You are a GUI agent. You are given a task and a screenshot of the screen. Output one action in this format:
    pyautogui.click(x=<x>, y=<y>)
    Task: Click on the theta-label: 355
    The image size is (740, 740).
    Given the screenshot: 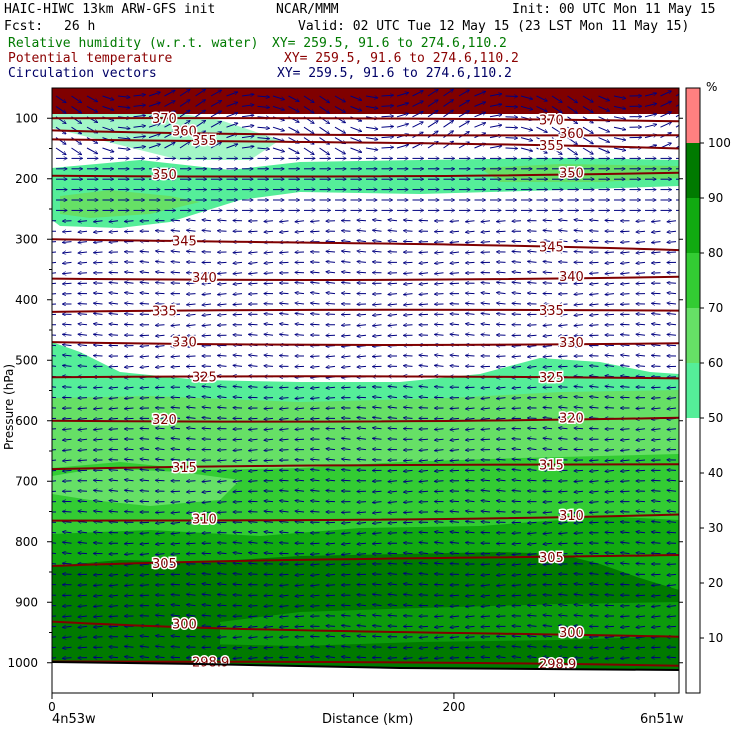 What is the action you would take?
    pyautogui.click(x=204, y=141)
    